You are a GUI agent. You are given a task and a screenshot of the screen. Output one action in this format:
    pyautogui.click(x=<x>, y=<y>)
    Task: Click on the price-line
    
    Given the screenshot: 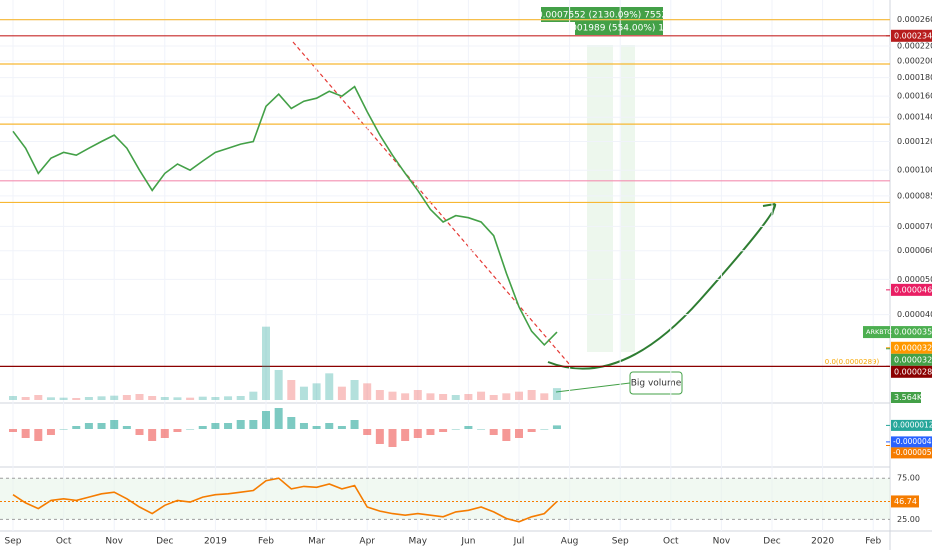 What is the action you would take?
    pyautogui.click(x=285, y=500)
    